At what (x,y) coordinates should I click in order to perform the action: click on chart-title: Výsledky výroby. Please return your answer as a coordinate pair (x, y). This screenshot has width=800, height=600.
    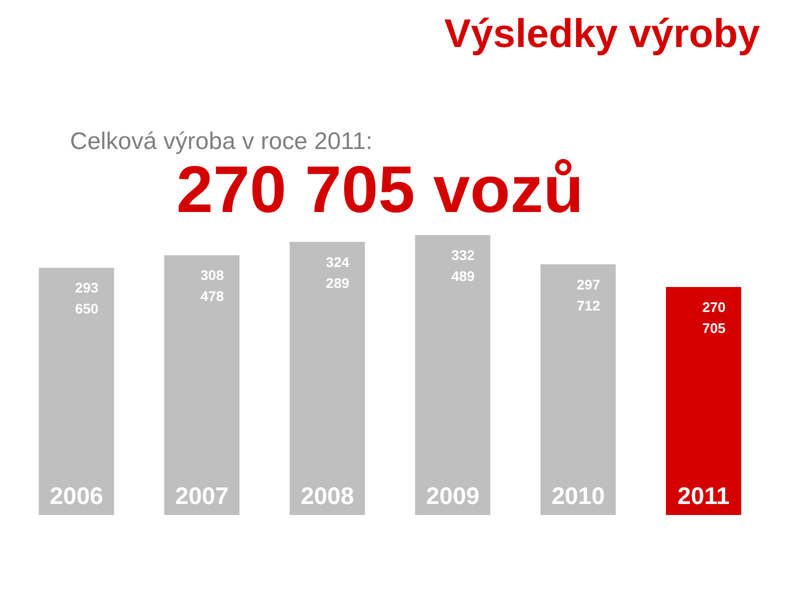
    Looking at the image, I should click on (602, 34).